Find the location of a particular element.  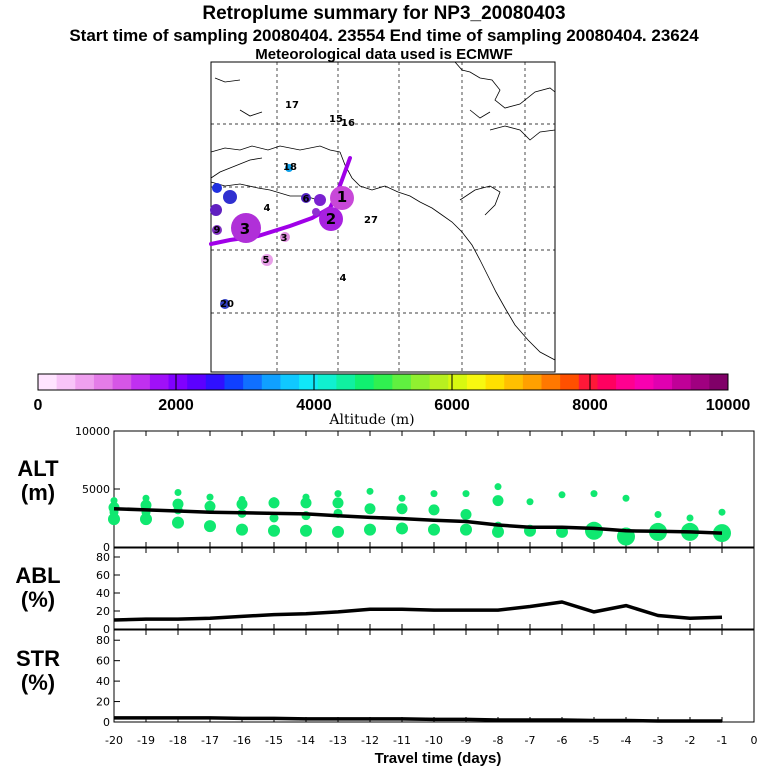

map-point-label: 2 is located at coordinates (331, 219).